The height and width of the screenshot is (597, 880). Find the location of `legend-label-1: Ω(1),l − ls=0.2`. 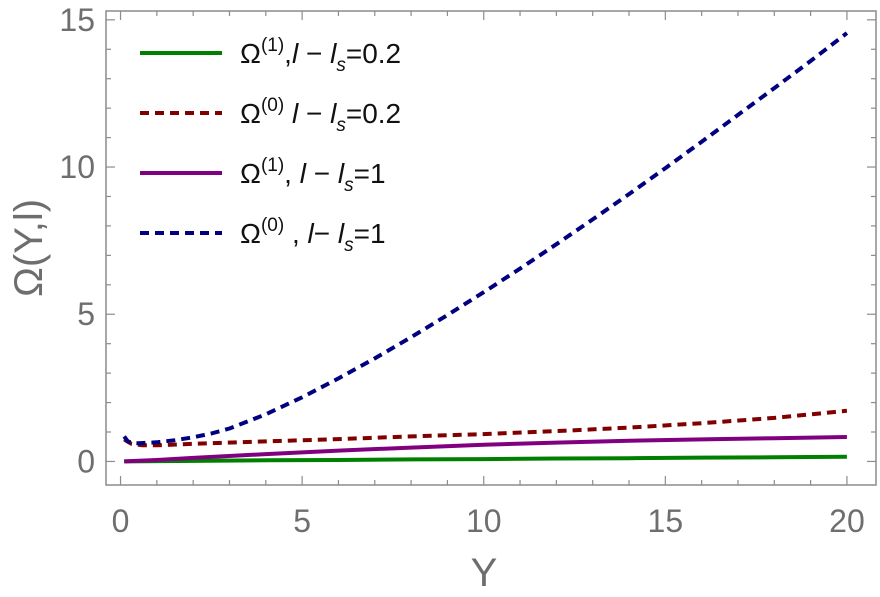

legend-label-1: Ω(1),l − ls=0.2 is located at coordinates (320, 55).